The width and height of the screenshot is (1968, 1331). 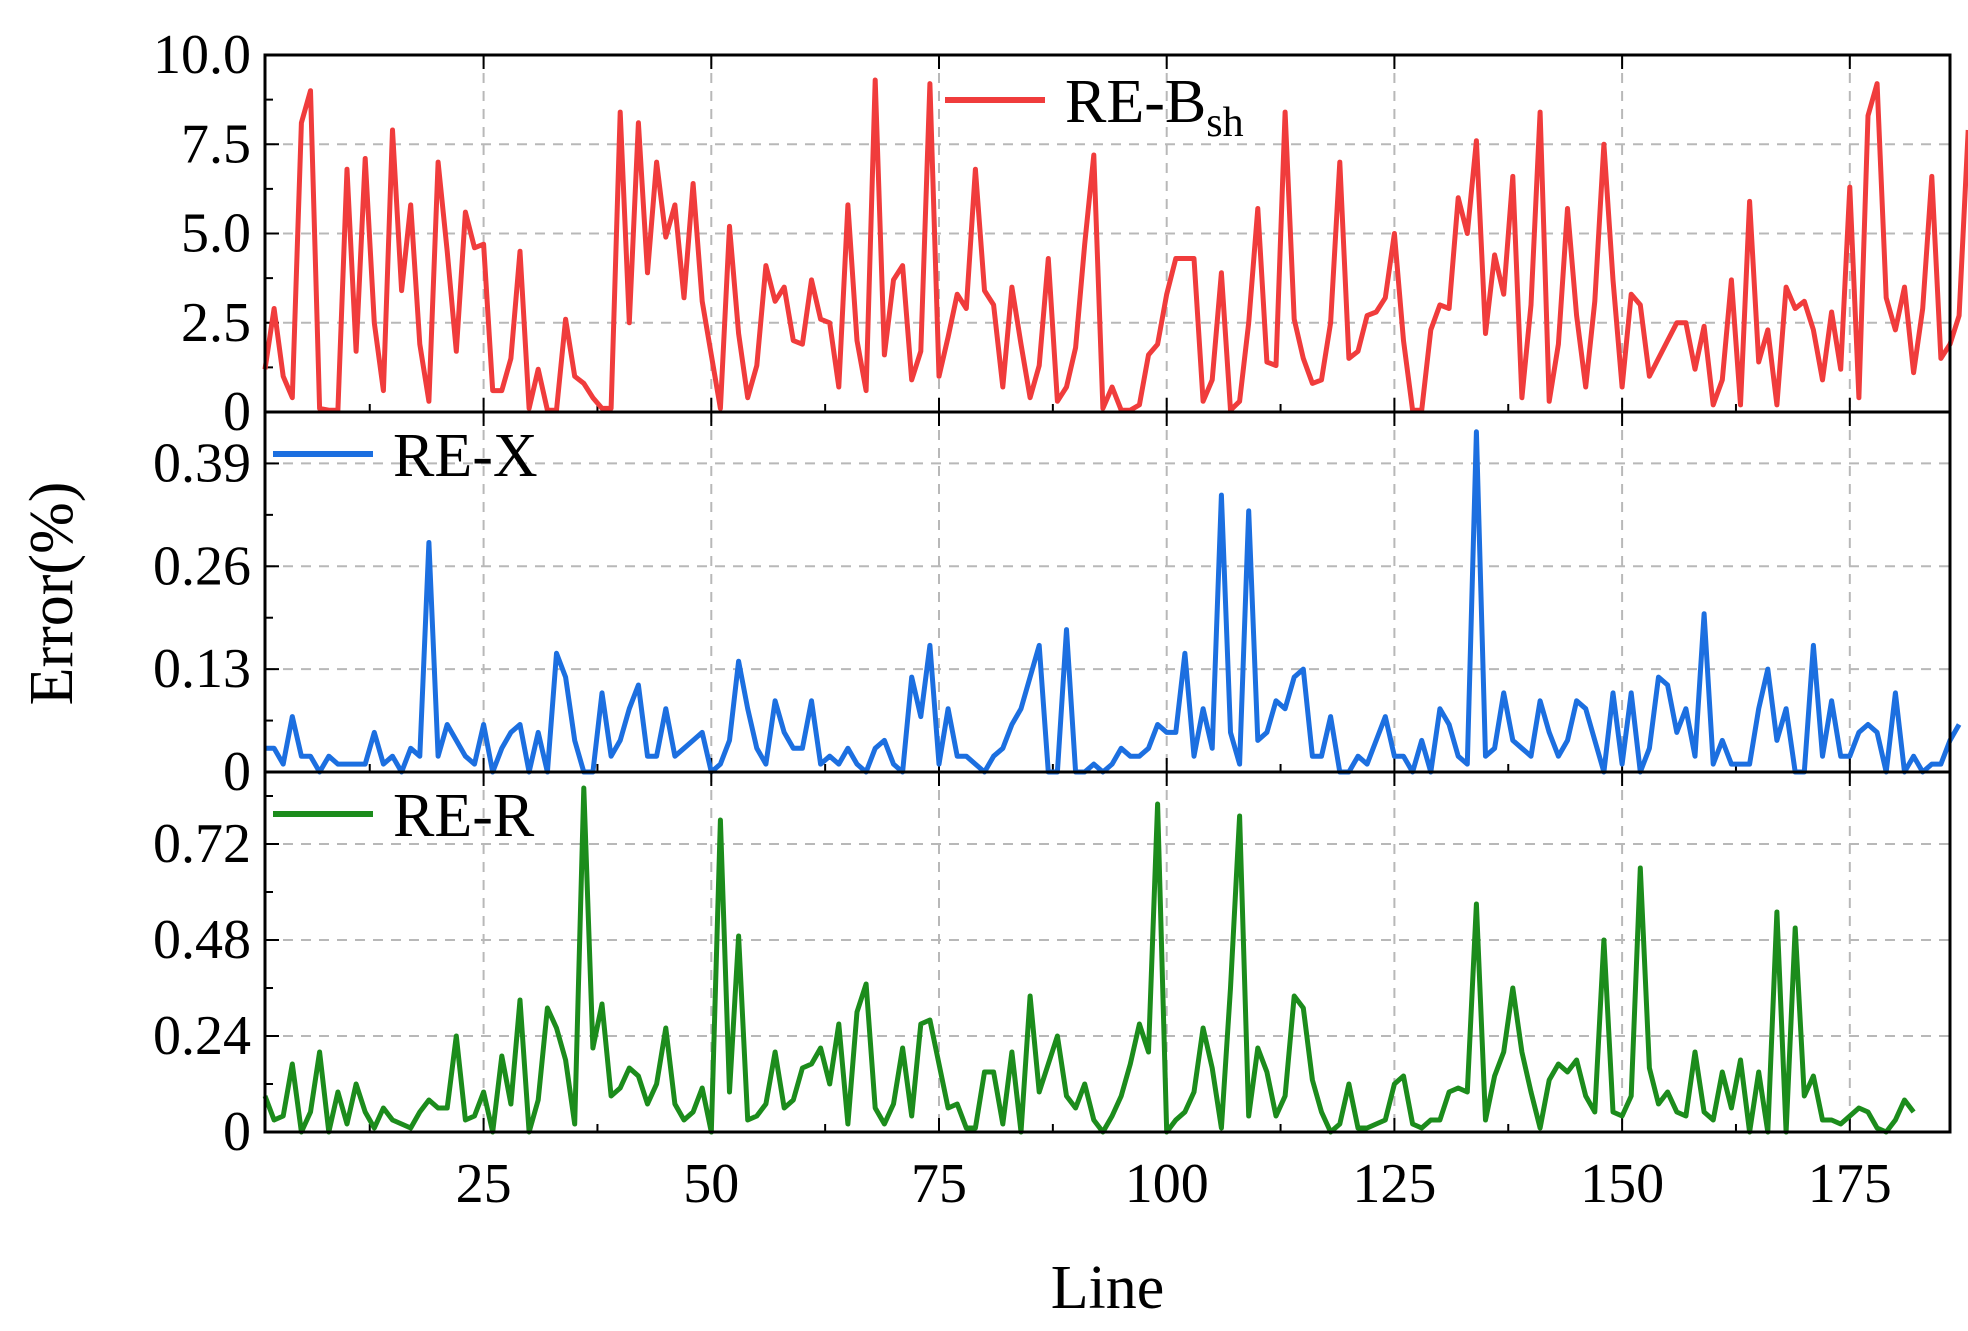 I want to click on y-tick-label: 0.13, so click(x=202, y=669).